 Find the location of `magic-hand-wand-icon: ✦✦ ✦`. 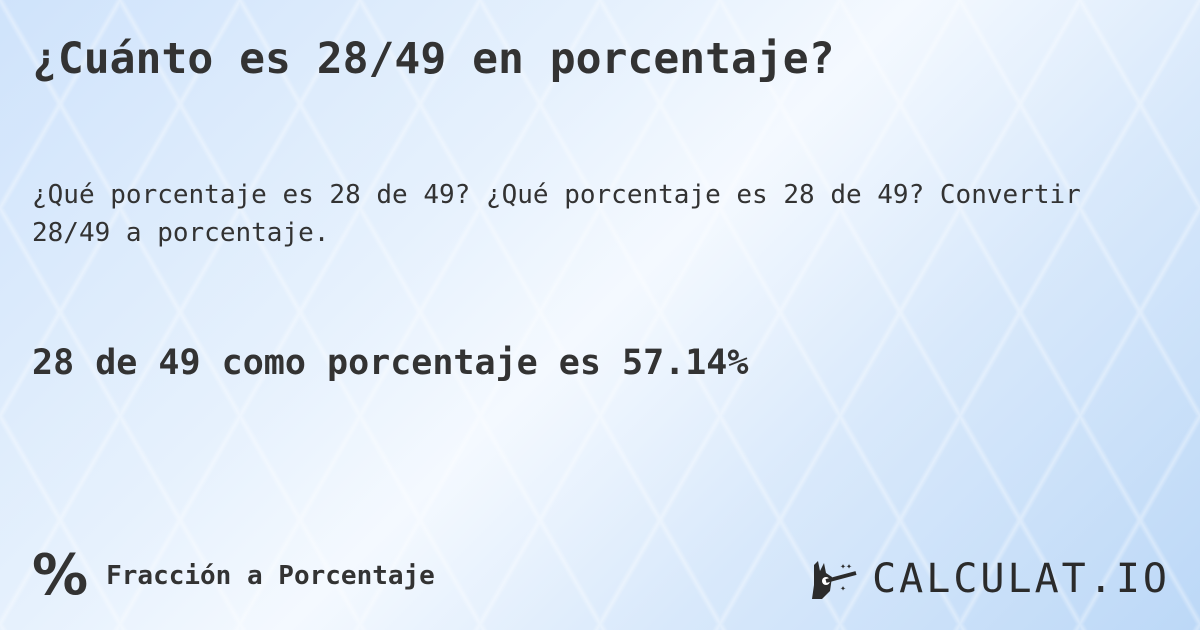

magic-hand-wand-icon: ✦✦ ✦ is located at coordinates (834, 580).